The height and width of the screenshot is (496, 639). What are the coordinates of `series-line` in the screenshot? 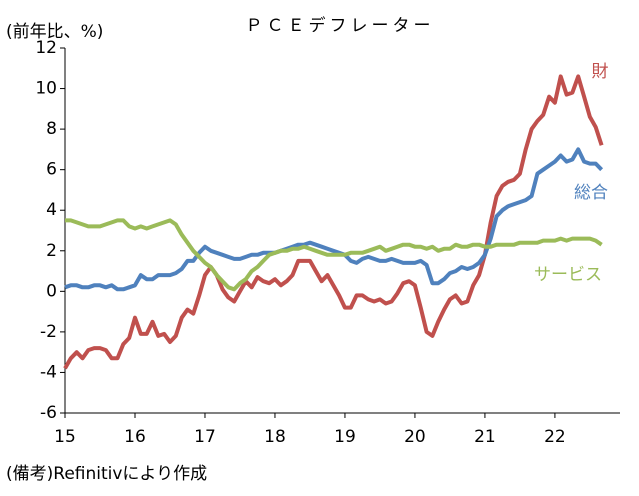 It's located at (334, 255).